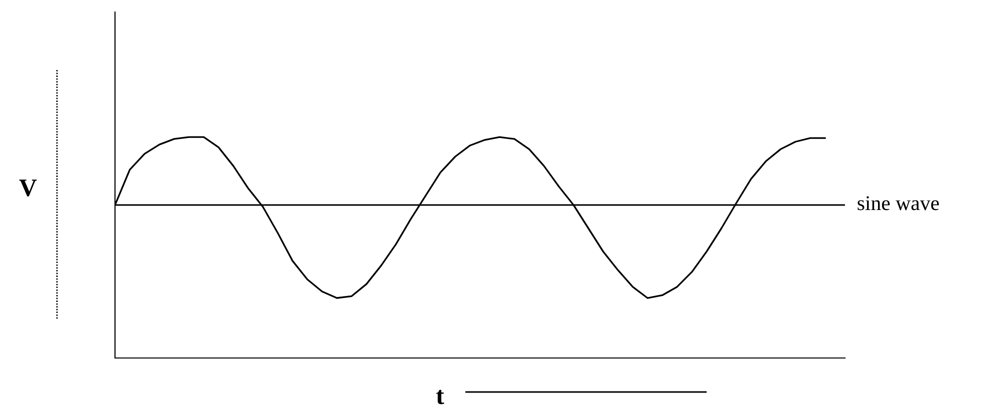 The image size is (990, 411). Describe the element at coordinates (898, 203) in the screenshot. I see `text: sine wave` at that location.